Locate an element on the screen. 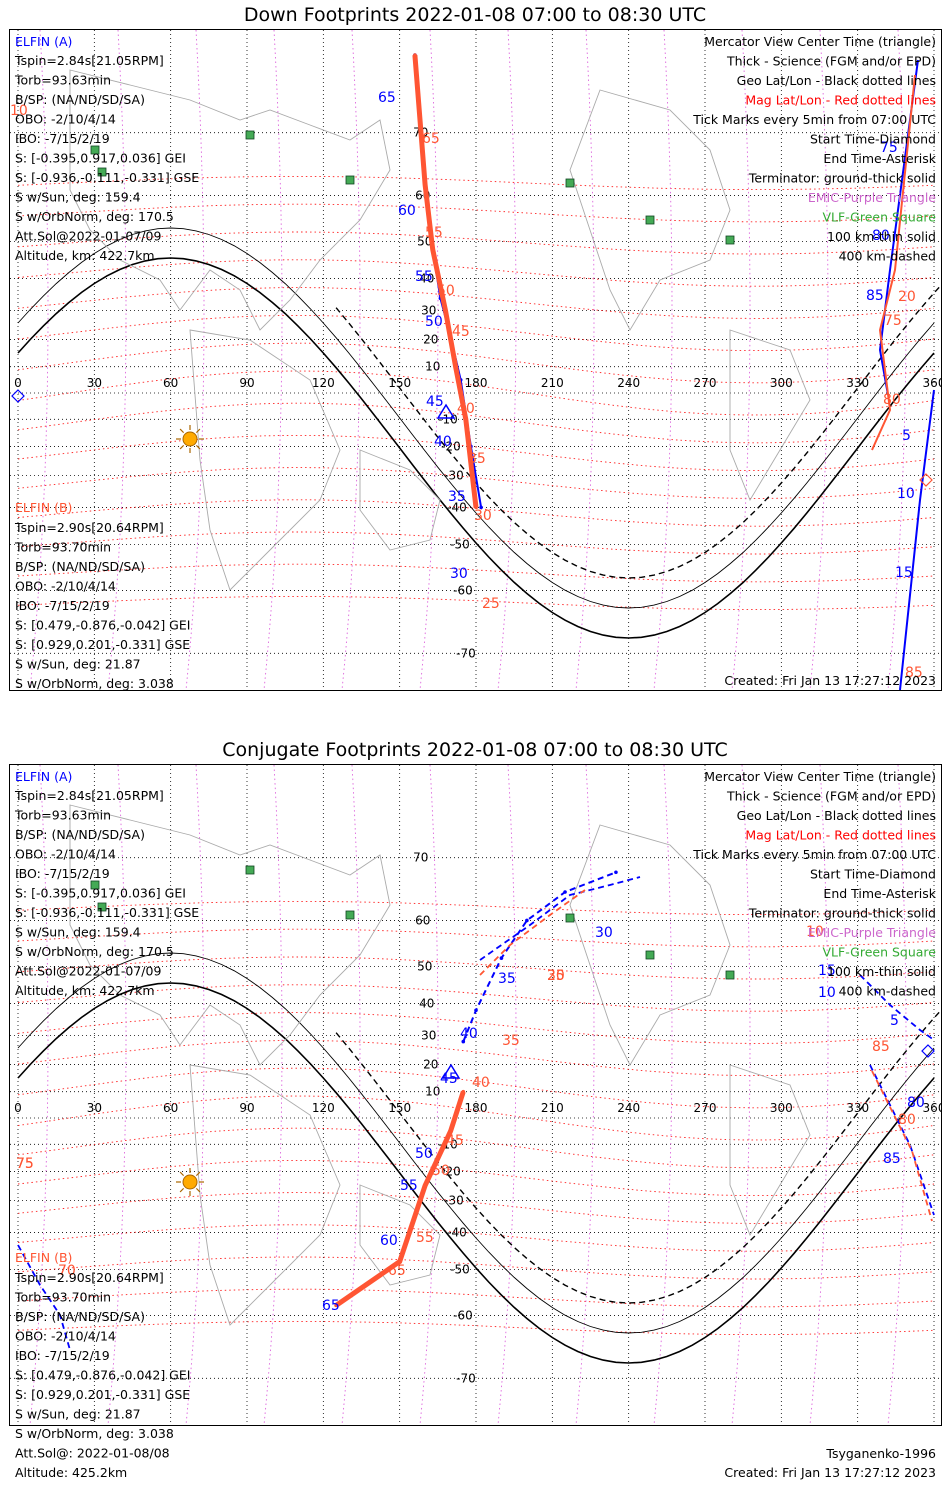  lat-tick-label: 40 is located at coordinates (426, 1004).